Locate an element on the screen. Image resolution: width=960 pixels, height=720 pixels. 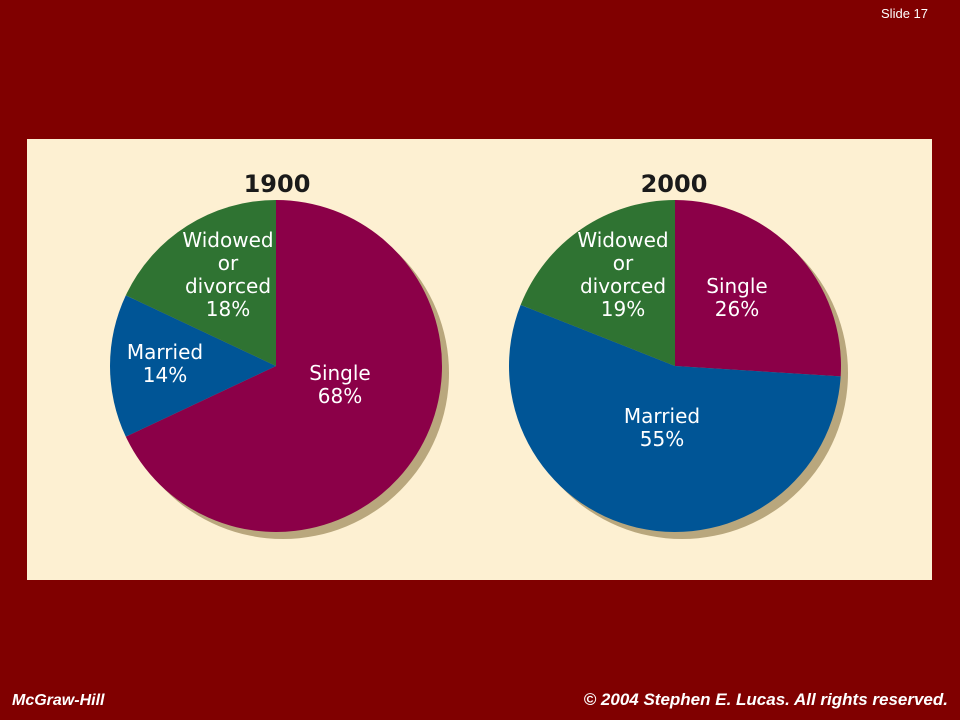
pie-slice-widowed-2000 is located at coordinates (597, 283).